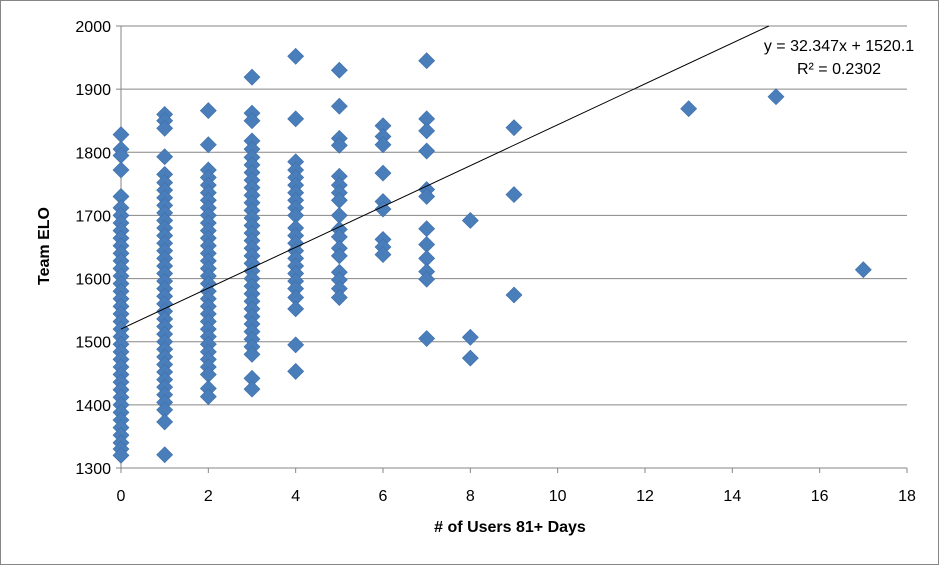  I want to click on x-tick-label: 2, so click(208, 496).